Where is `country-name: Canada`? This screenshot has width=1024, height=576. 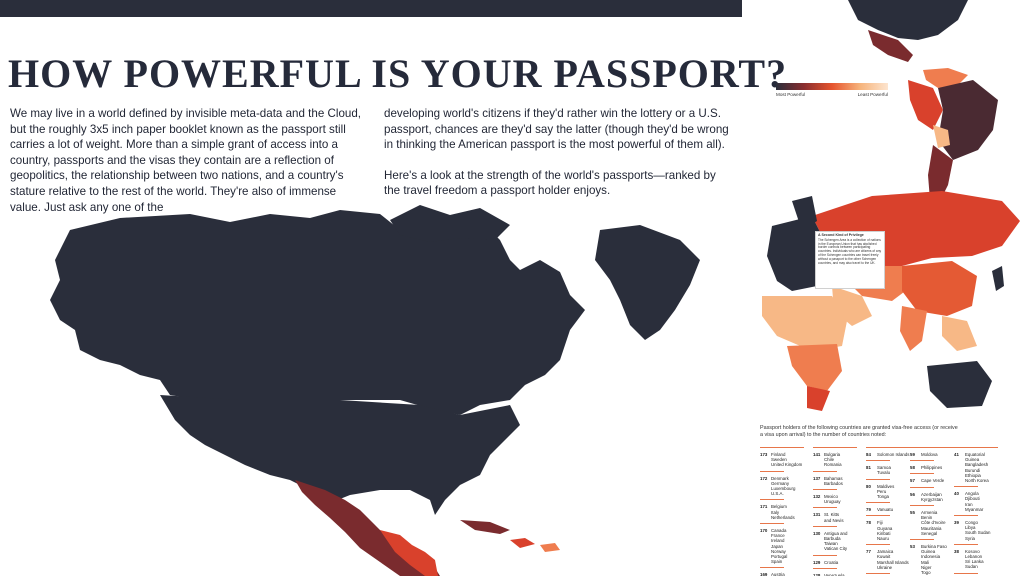 country-name: Canada is located at coordinates (779, 531).